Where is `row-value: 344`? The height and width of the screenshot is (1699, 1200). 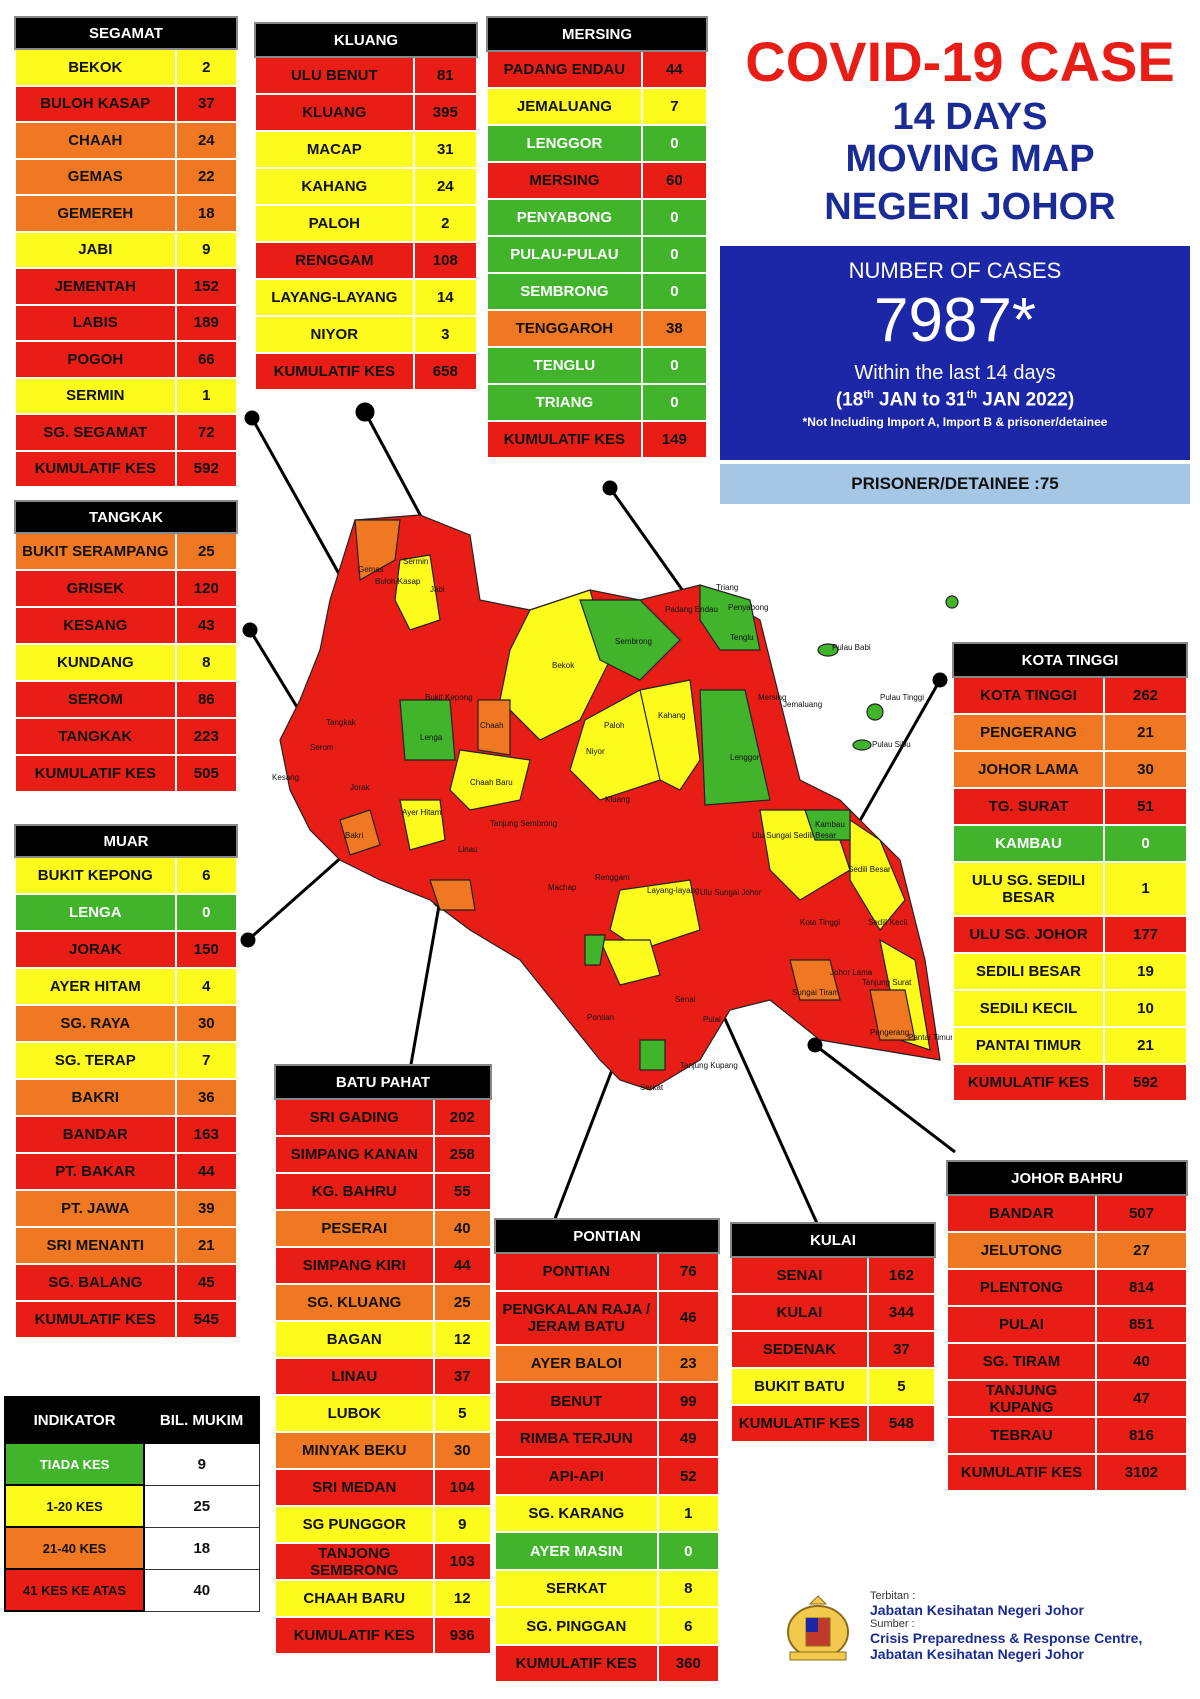
row-value: 344 is located at coordinates (901, 1312).